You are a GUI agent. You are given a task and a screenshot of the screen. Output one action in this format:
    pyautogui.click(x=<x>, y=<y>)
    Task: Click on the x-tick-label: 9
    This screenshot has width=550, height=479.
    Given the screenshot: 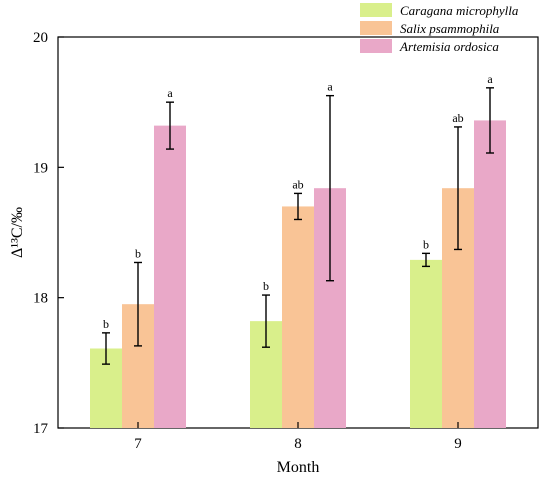 What is the action you would take?
    pyautogui.click(x=458, y=444)
    